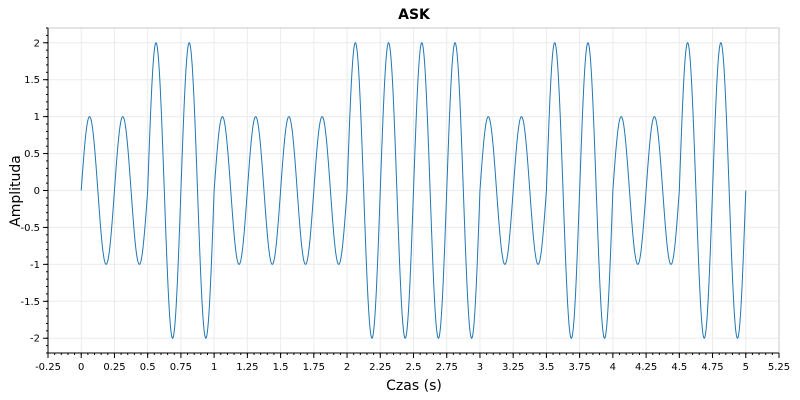  What do you see at coordinates (281, 367) in the screenshot?
I see `x-tick-label: 1.5` at bounding box center [281, 367].